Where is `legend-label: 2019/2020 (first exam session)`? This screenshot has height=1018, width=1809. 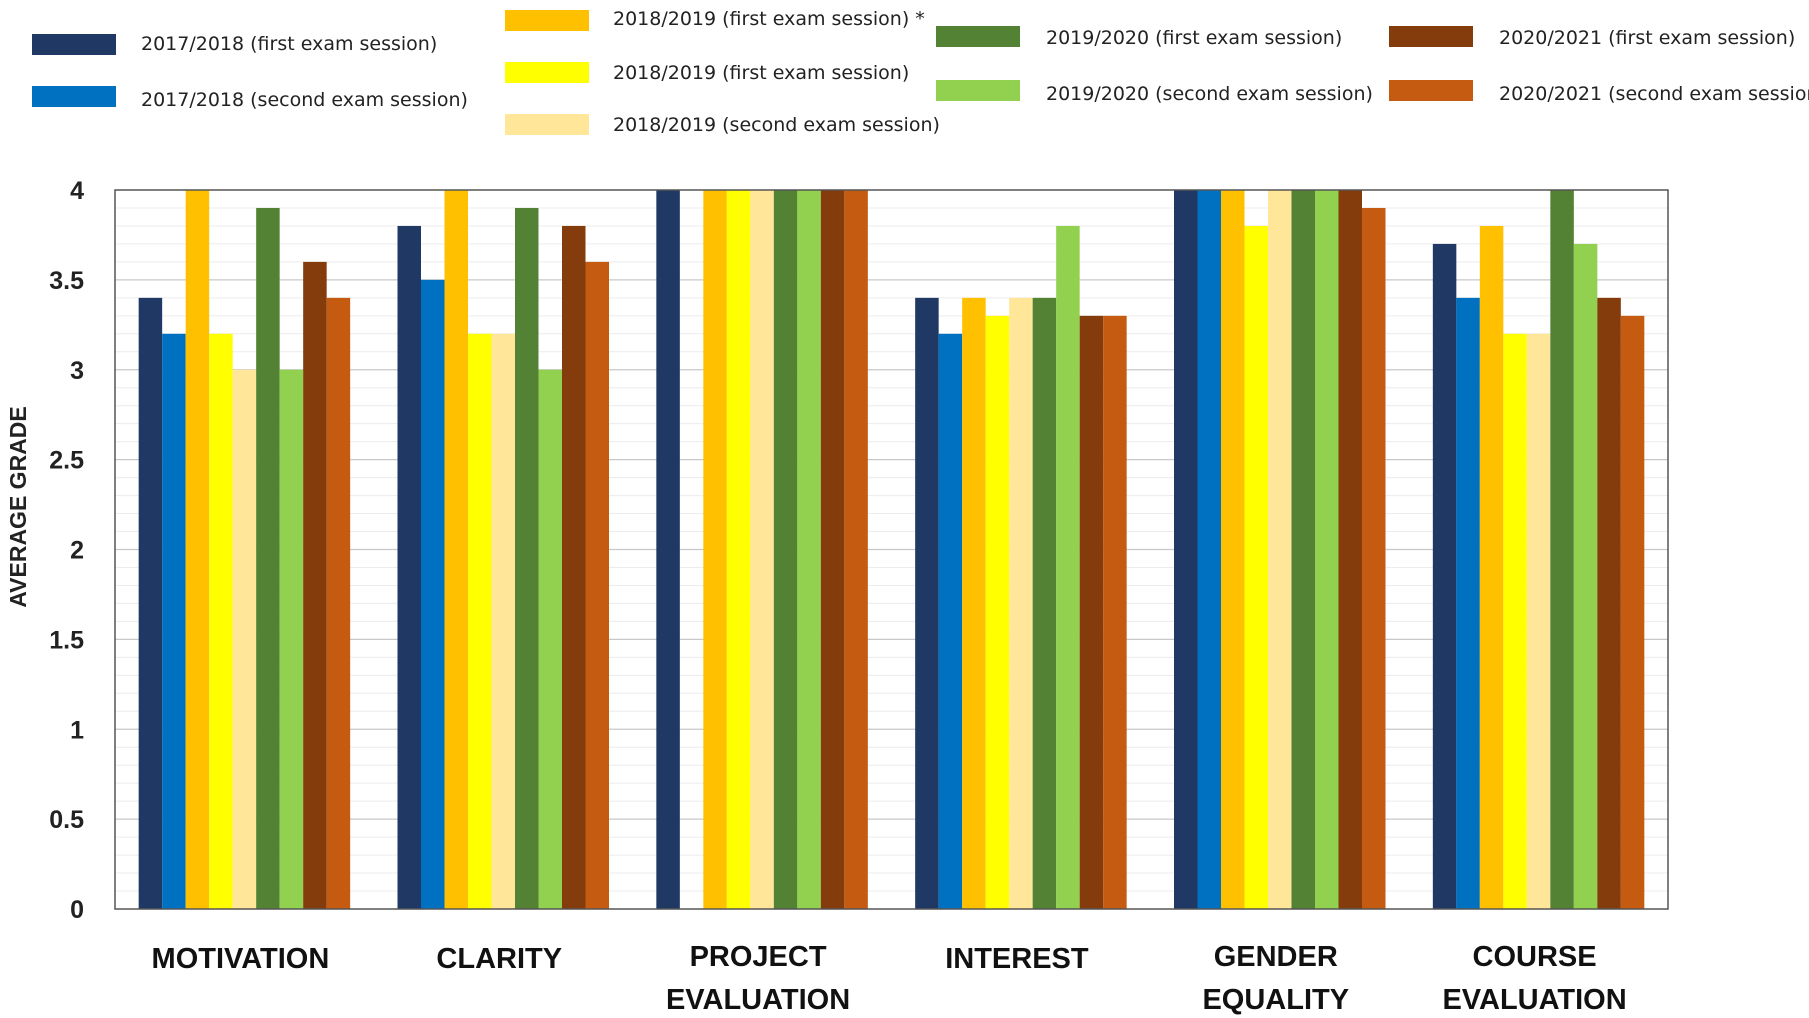 legend-label: 2019/2020 (first exam session) is located at coordinates (1194, 38).